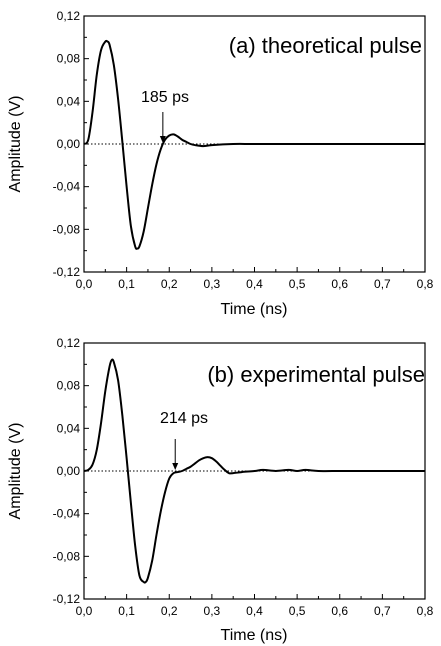 The width and height of the screenshot is (441, 646). What do you see at coordinates (165, 97) in the screenshot?
I see `annotation-text: 185 ps` at bounding box center [165, 97].